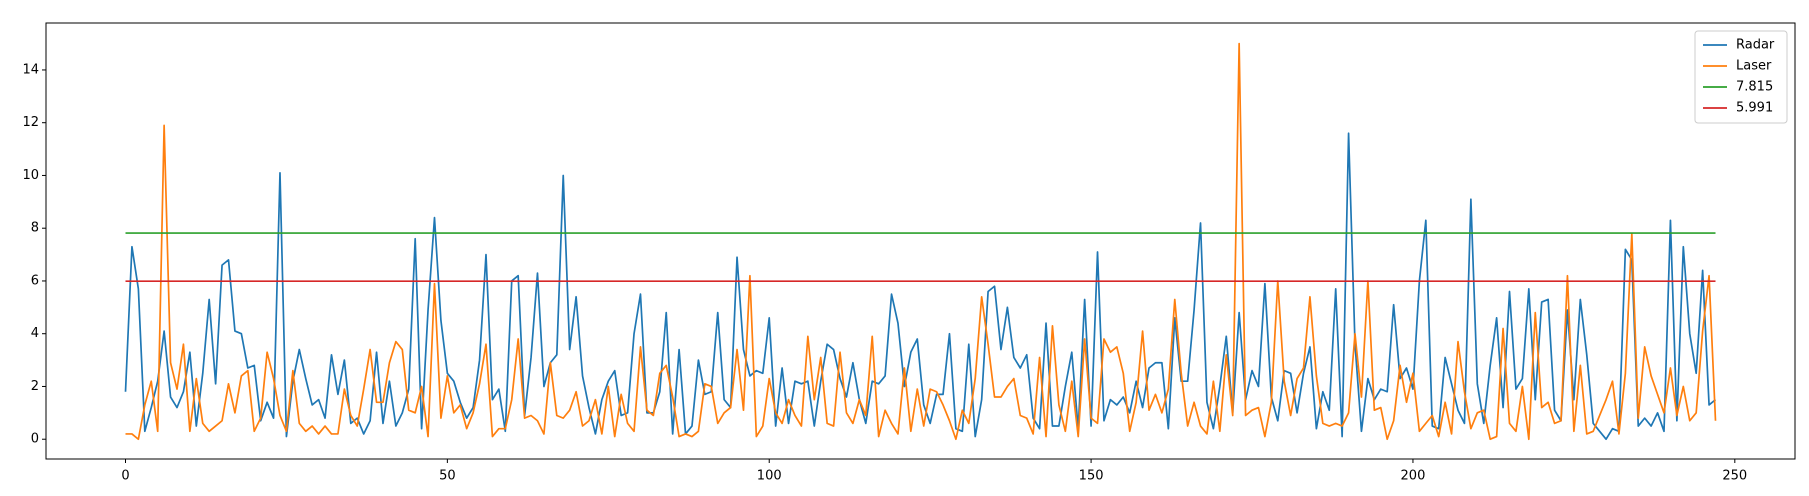 The width and height of the screenshot is (1809, 496). I want to click on legend-box, so click(1741, 77).